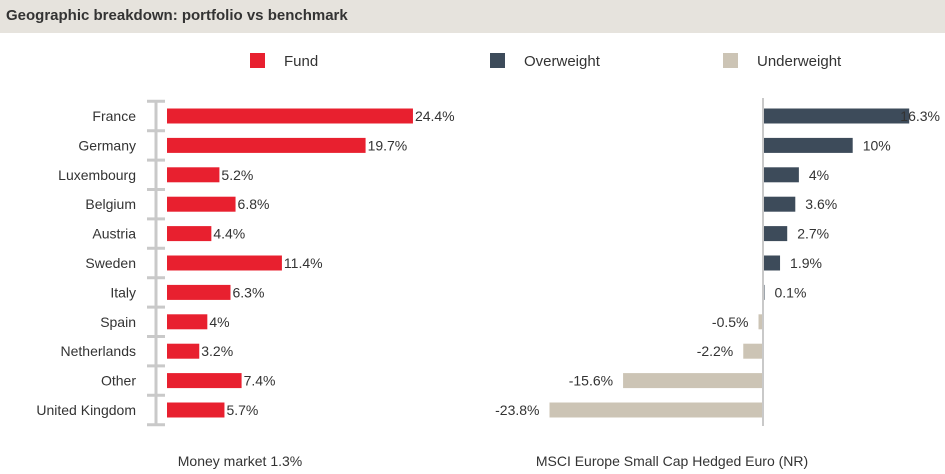 The image size is (945, 474). Describe the element at coordinates (229, 234) in the screenshot. I see `fund-value-label-austria: 4.4%` at that location.